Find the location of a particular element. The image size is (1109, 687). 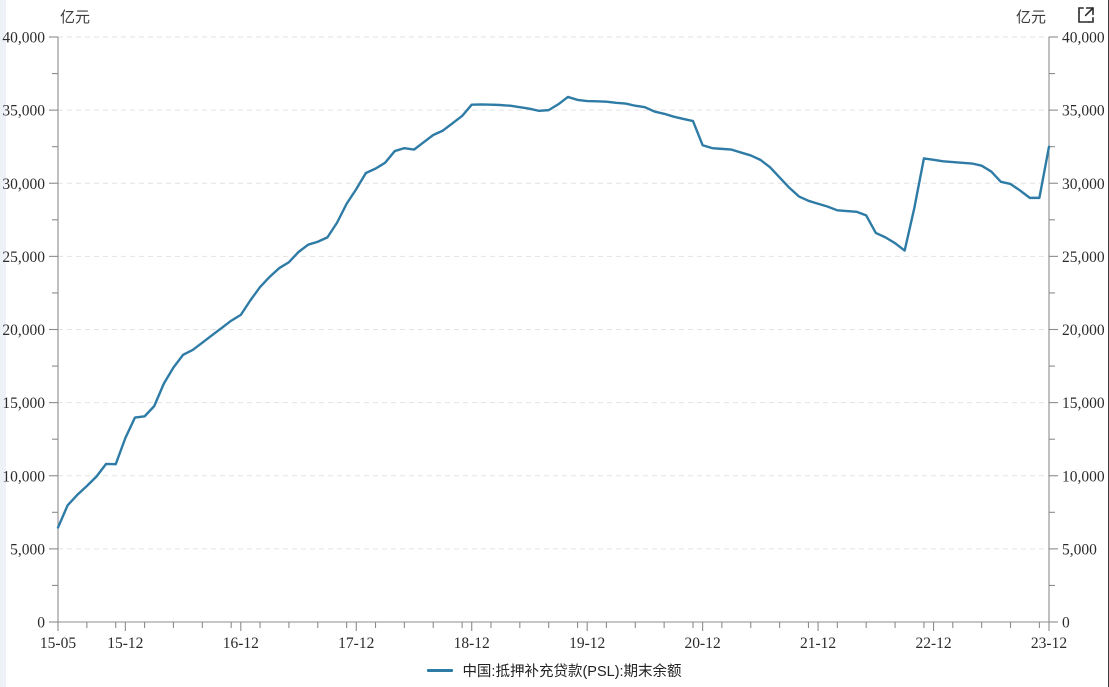

right-tick-label: 35,000 is located at coordinates (1083, 111).